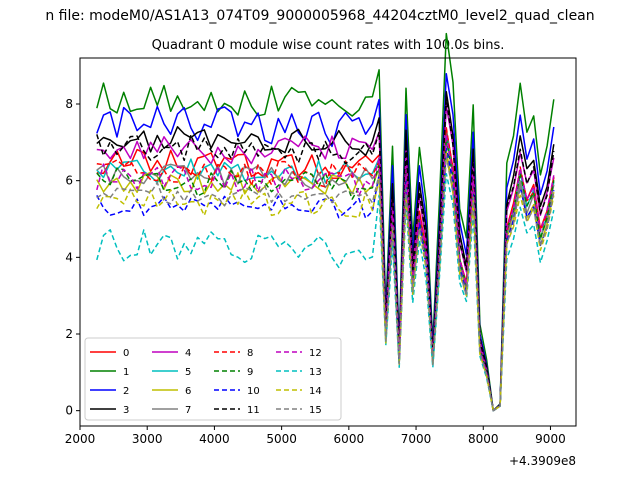 The height and width of the screenshot is (480, 640). I want to click on legend-label-5: 5, so click(188, 372).